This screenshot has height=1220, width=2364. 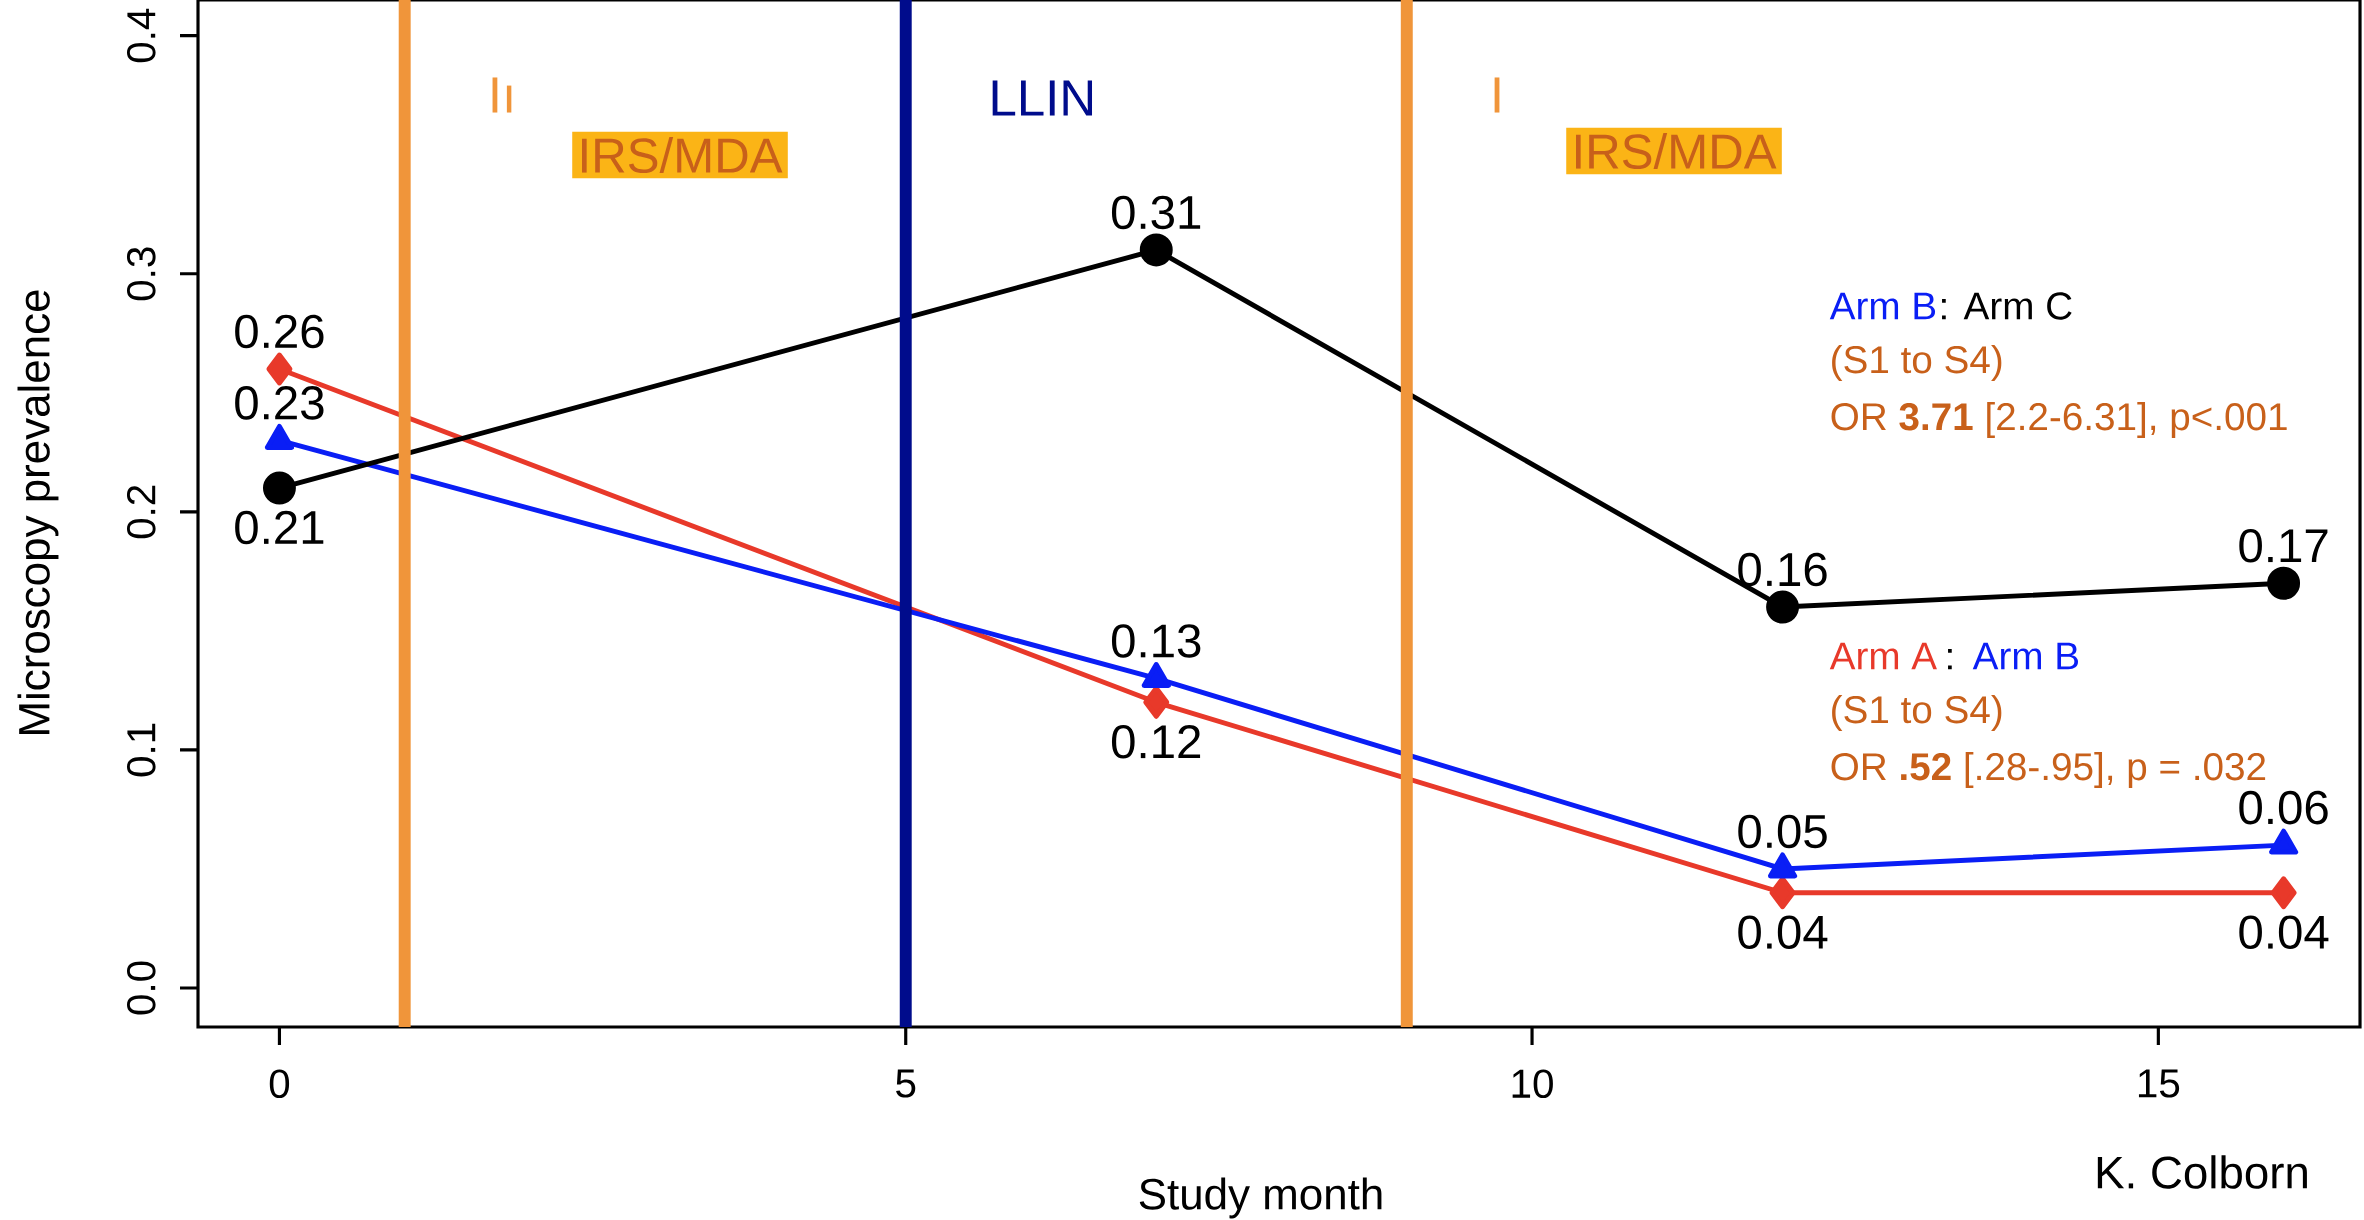 I want to click on data-label: 0.26, so click(x=279, y=331).